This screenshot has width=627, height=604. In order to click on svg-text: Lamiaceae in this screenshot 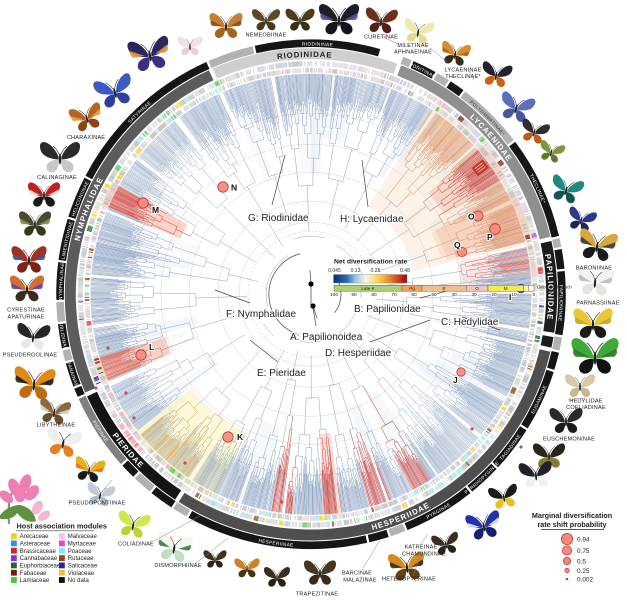, I will do `click(35, 581)`.